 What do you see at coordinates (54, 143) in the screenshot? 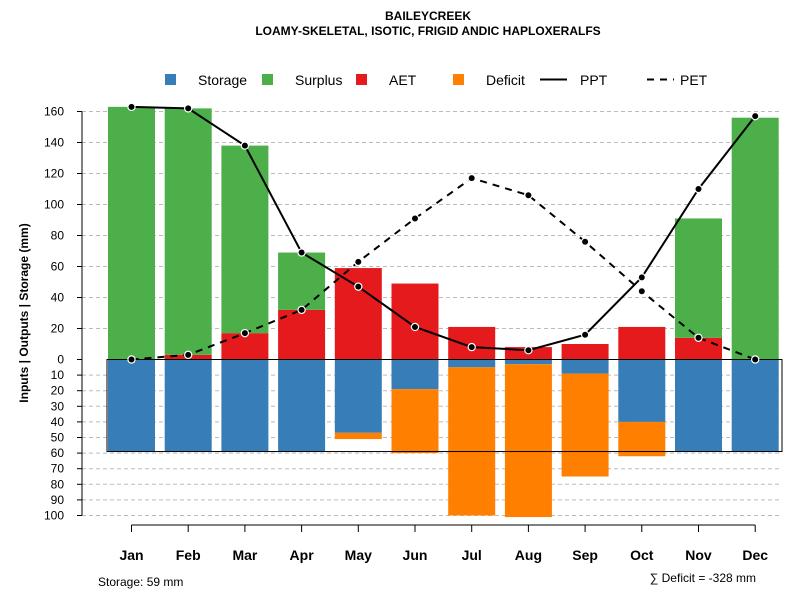
I see `y-tick-label: 140` at bounding box center [54, 143].